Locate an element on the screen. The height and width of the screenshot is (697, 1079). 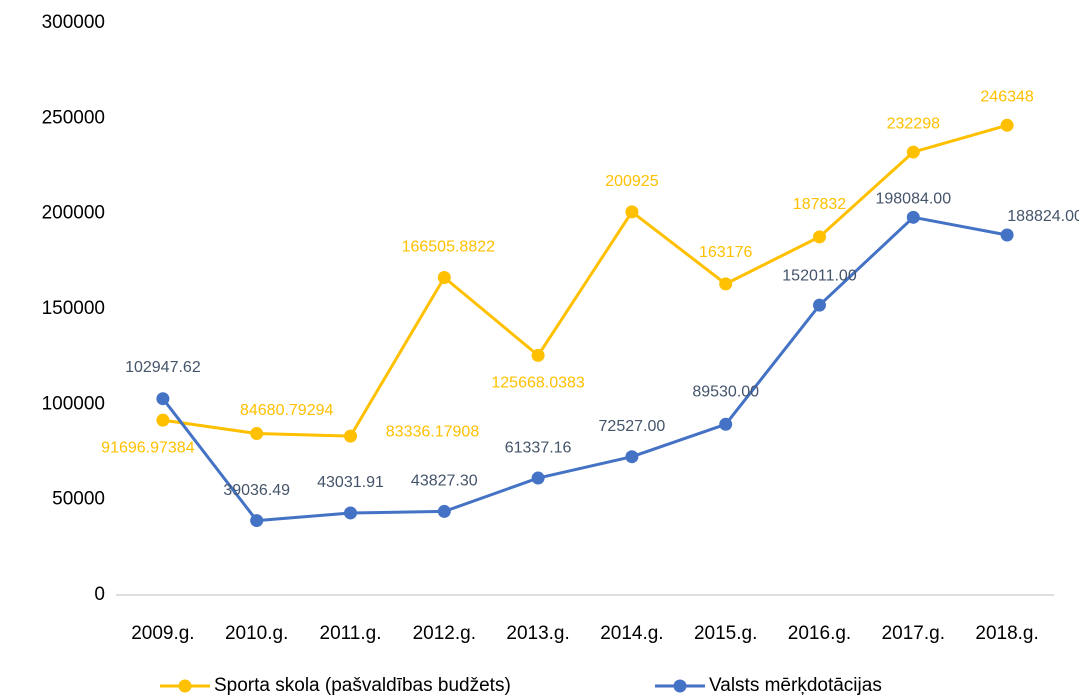
y-tick-label: 50000 is located at coordinates (78, 499).